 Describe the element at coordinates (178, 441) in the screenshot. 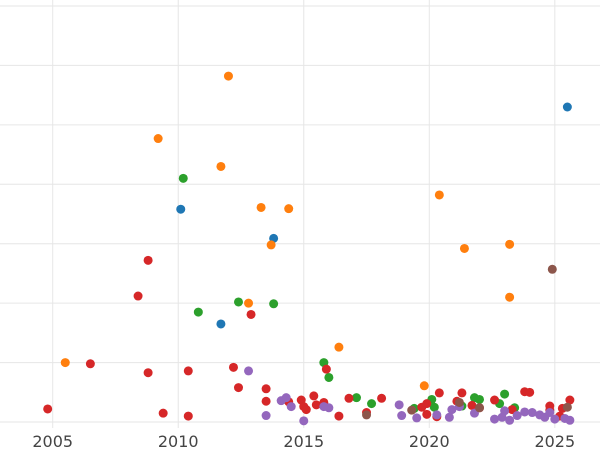

I see `x-tick-label: 2010` at that location.